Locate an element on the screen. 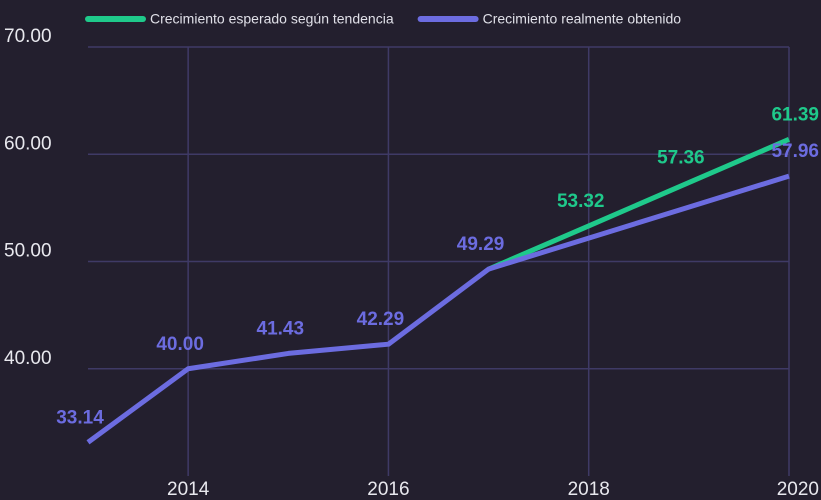 The width and height of the screenshot is (821, 500). y-tick-label: 60.00 is located at coordinates (28, 143).